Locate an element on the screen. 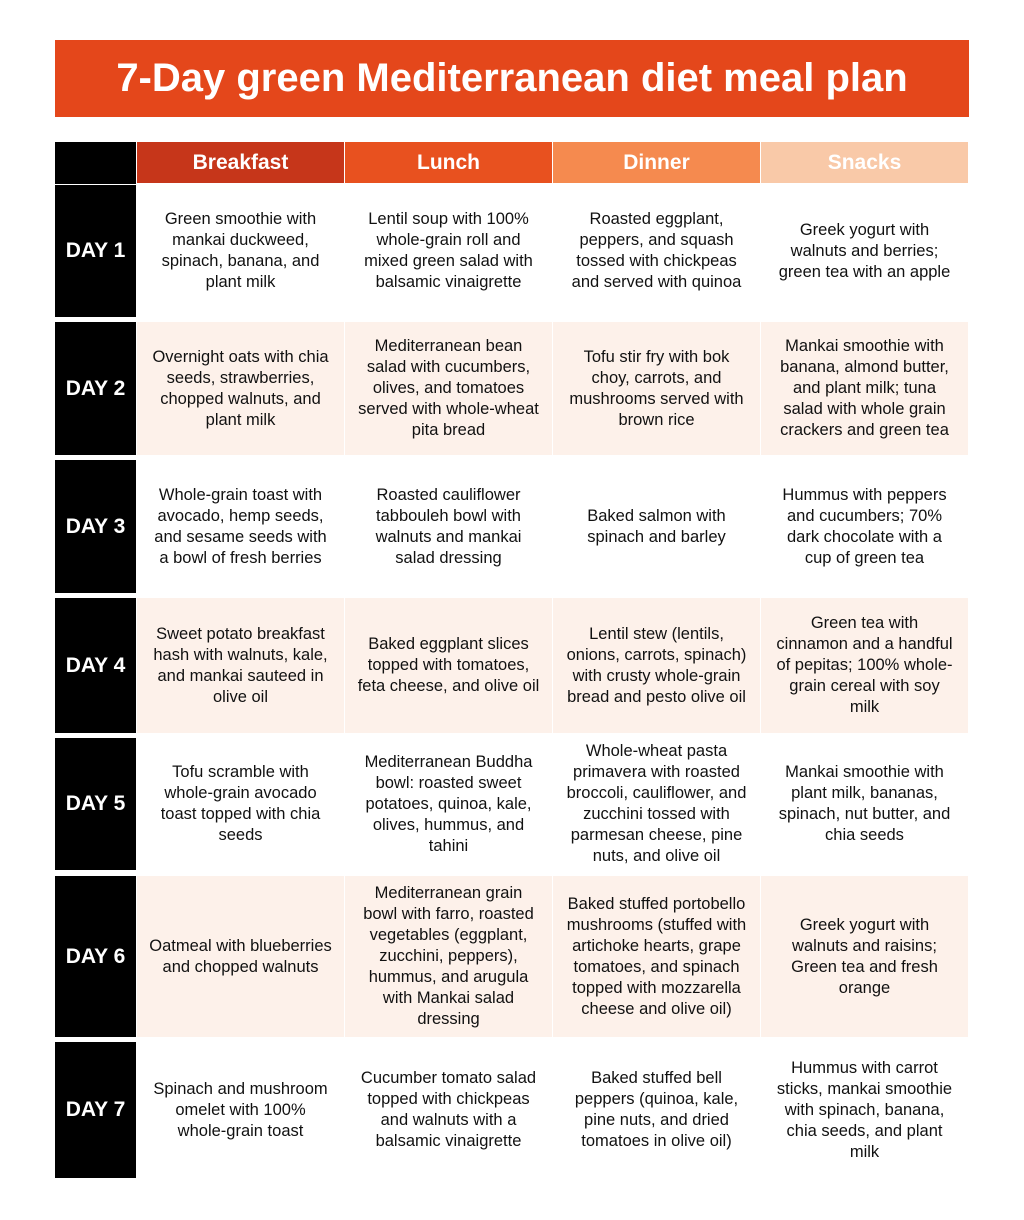 This screenshot has width=1024, height=1220. day-label: DAY 5 is located at coordinates (95, 804).